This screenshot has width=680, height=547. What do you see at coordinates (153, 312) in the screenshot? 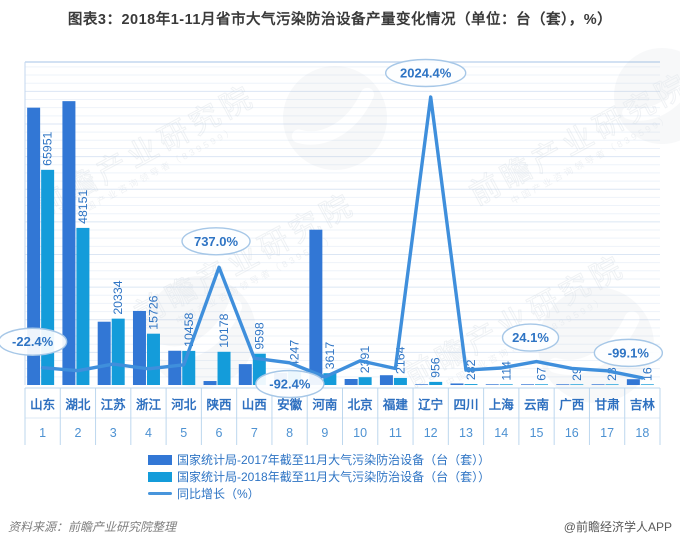
I see `bar-value-label: 15726` at bounding box center [153, 312].